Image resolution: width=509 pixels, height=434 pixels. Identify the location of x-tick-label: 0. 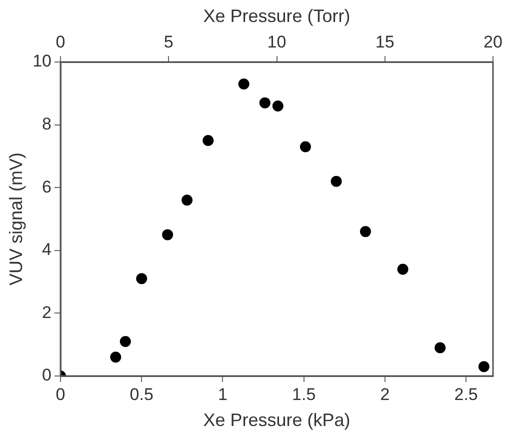
(61, 394).